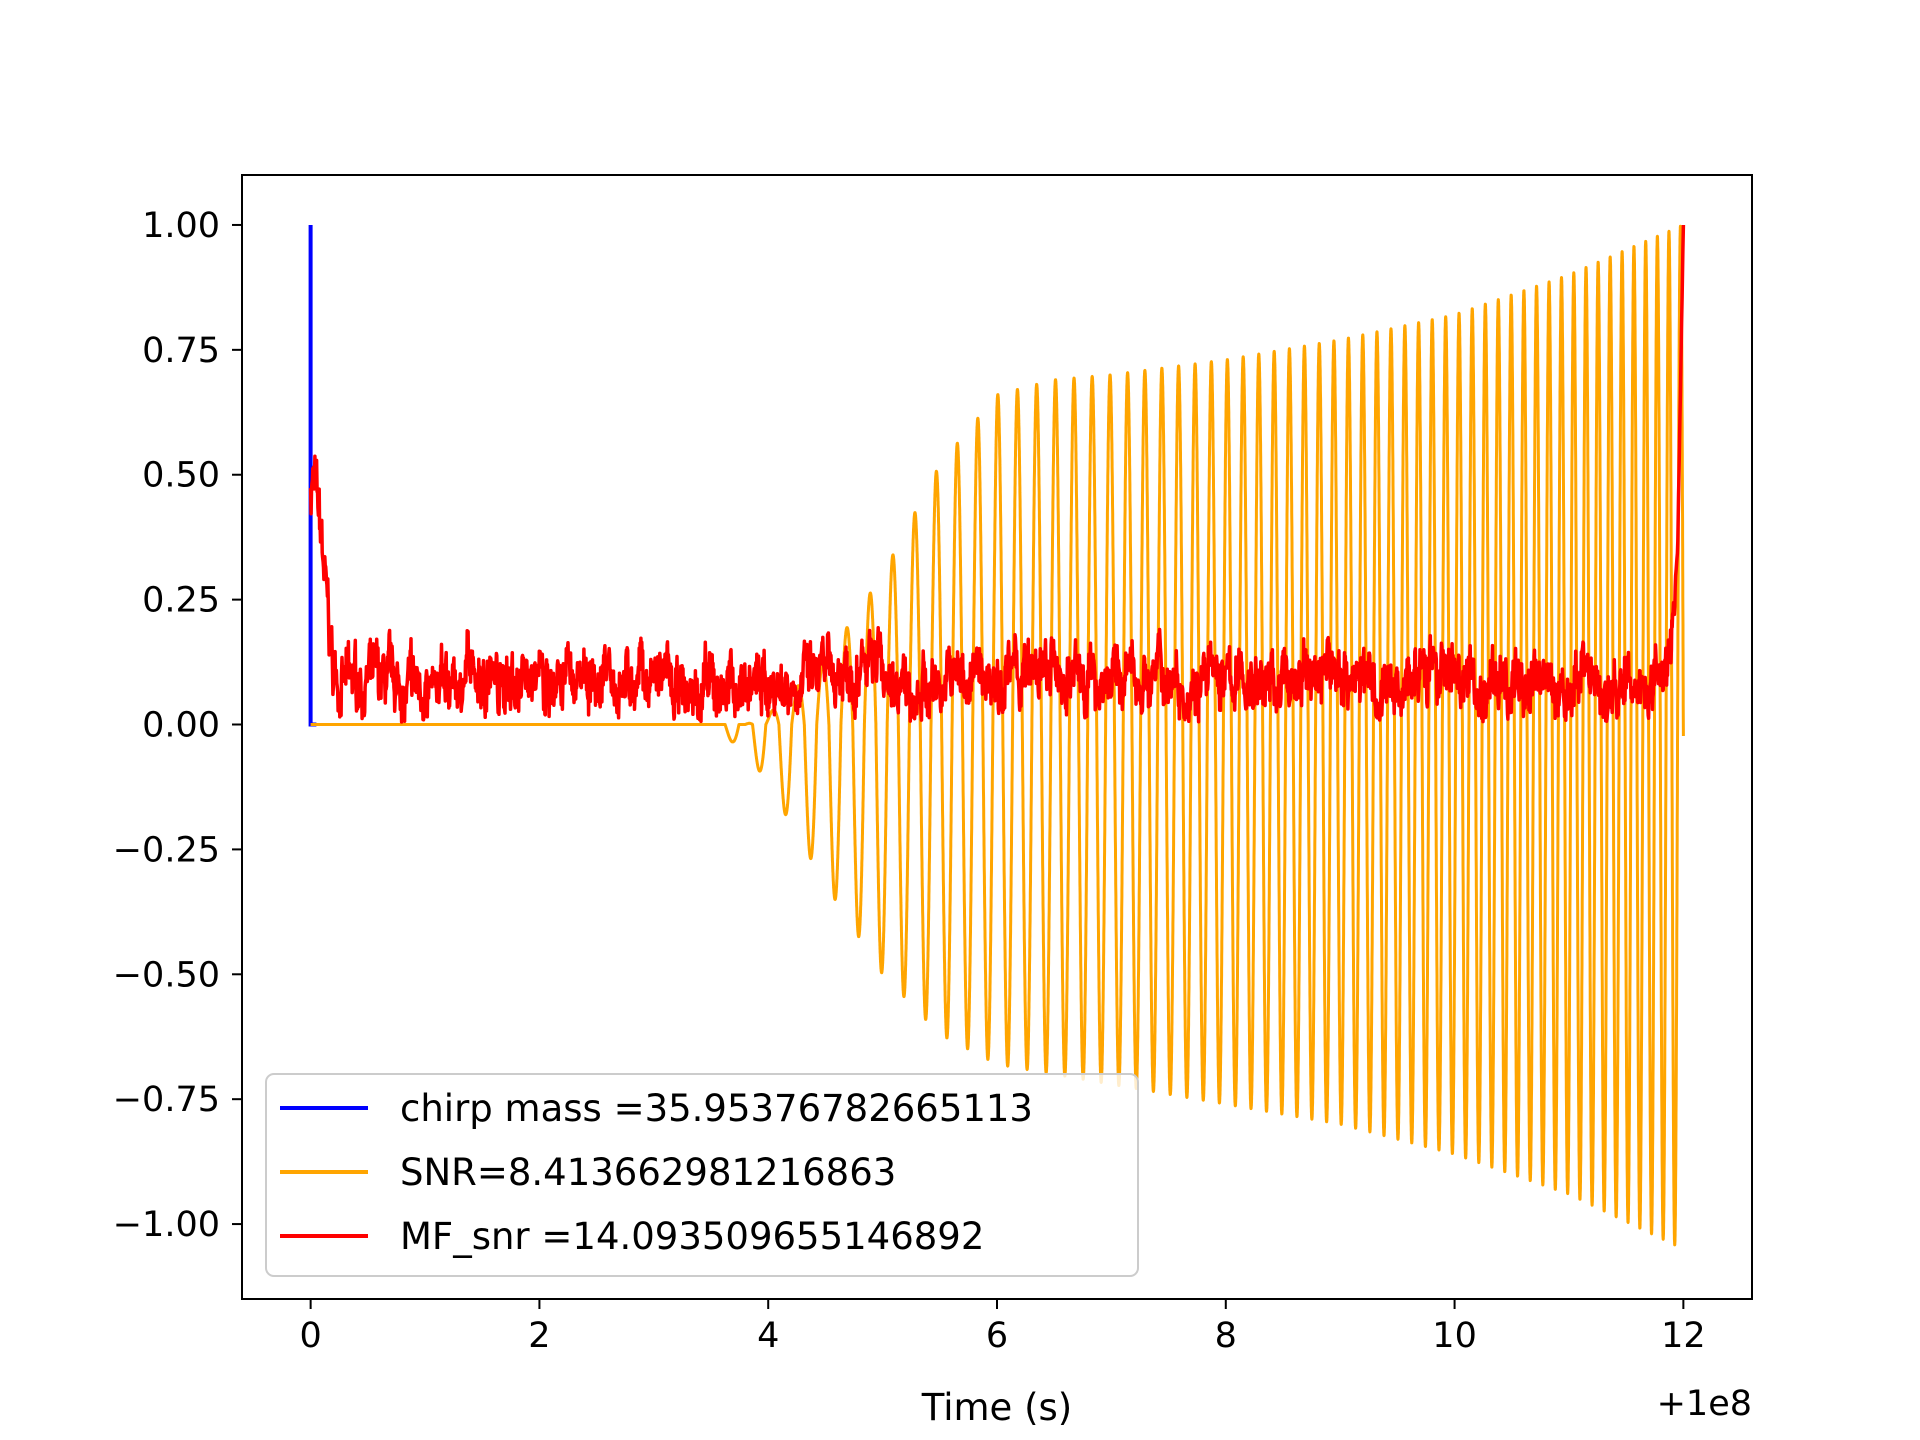  What do you see at coordinates (166, 1225) in the screenshot?
I see `y-tick-label: −1.00` at bounding box center [166, 1225].